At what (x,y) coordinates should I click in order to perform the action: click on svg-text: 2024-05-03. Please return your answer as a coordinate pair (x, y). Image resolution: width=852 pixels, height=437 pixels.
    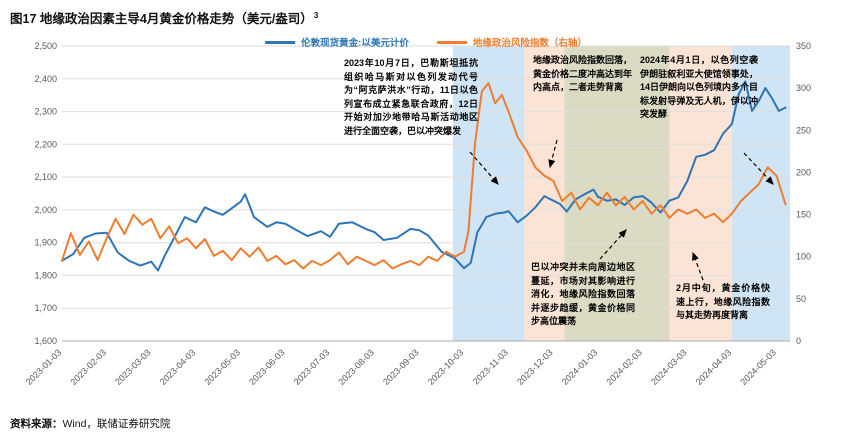
    Looking at the image, I should click on (758, 367).